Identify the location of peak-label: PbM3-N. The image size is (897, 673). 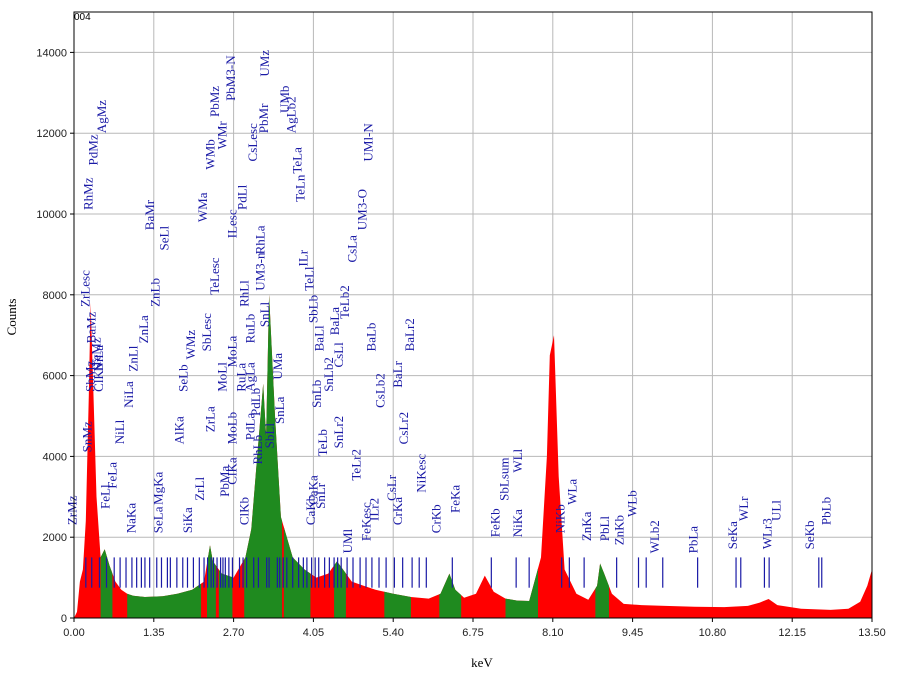
(230, 78).